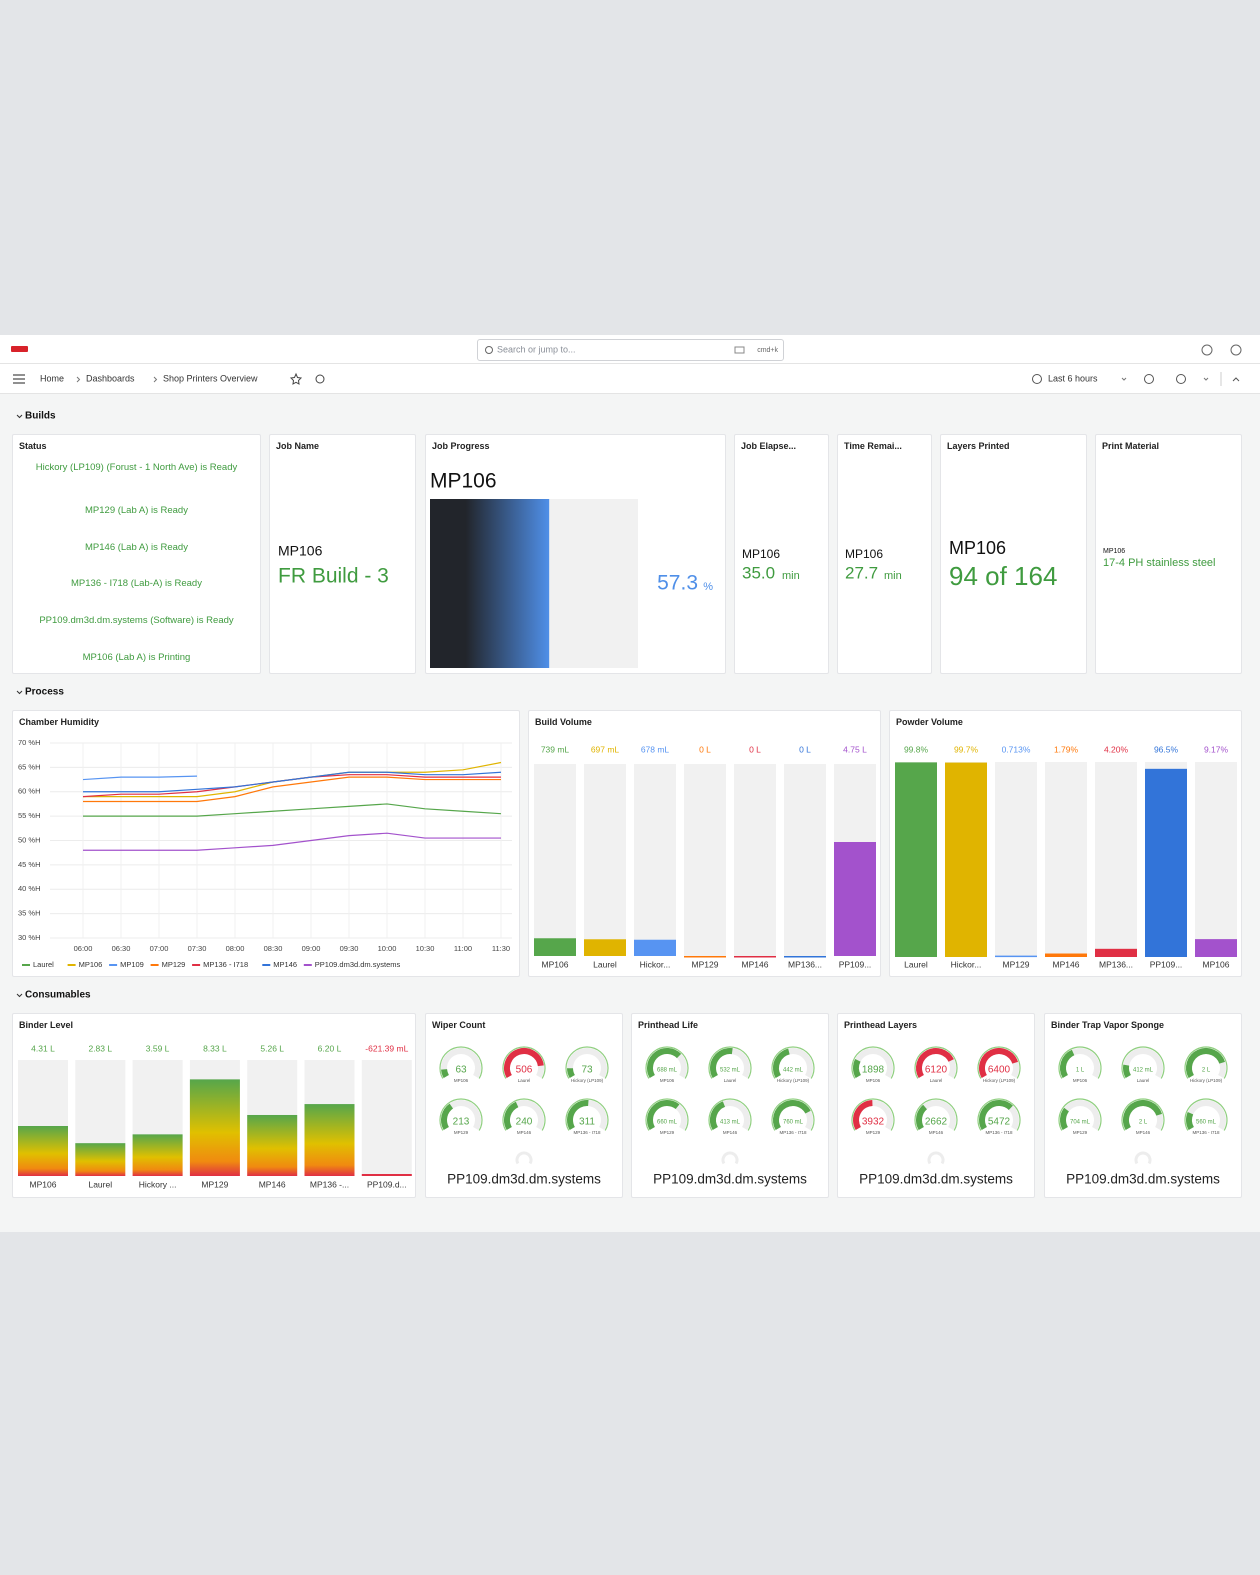 This screenshot has width=1260, height=1575. I want to click on x-tick-label: 09:30, so click(349, 948).